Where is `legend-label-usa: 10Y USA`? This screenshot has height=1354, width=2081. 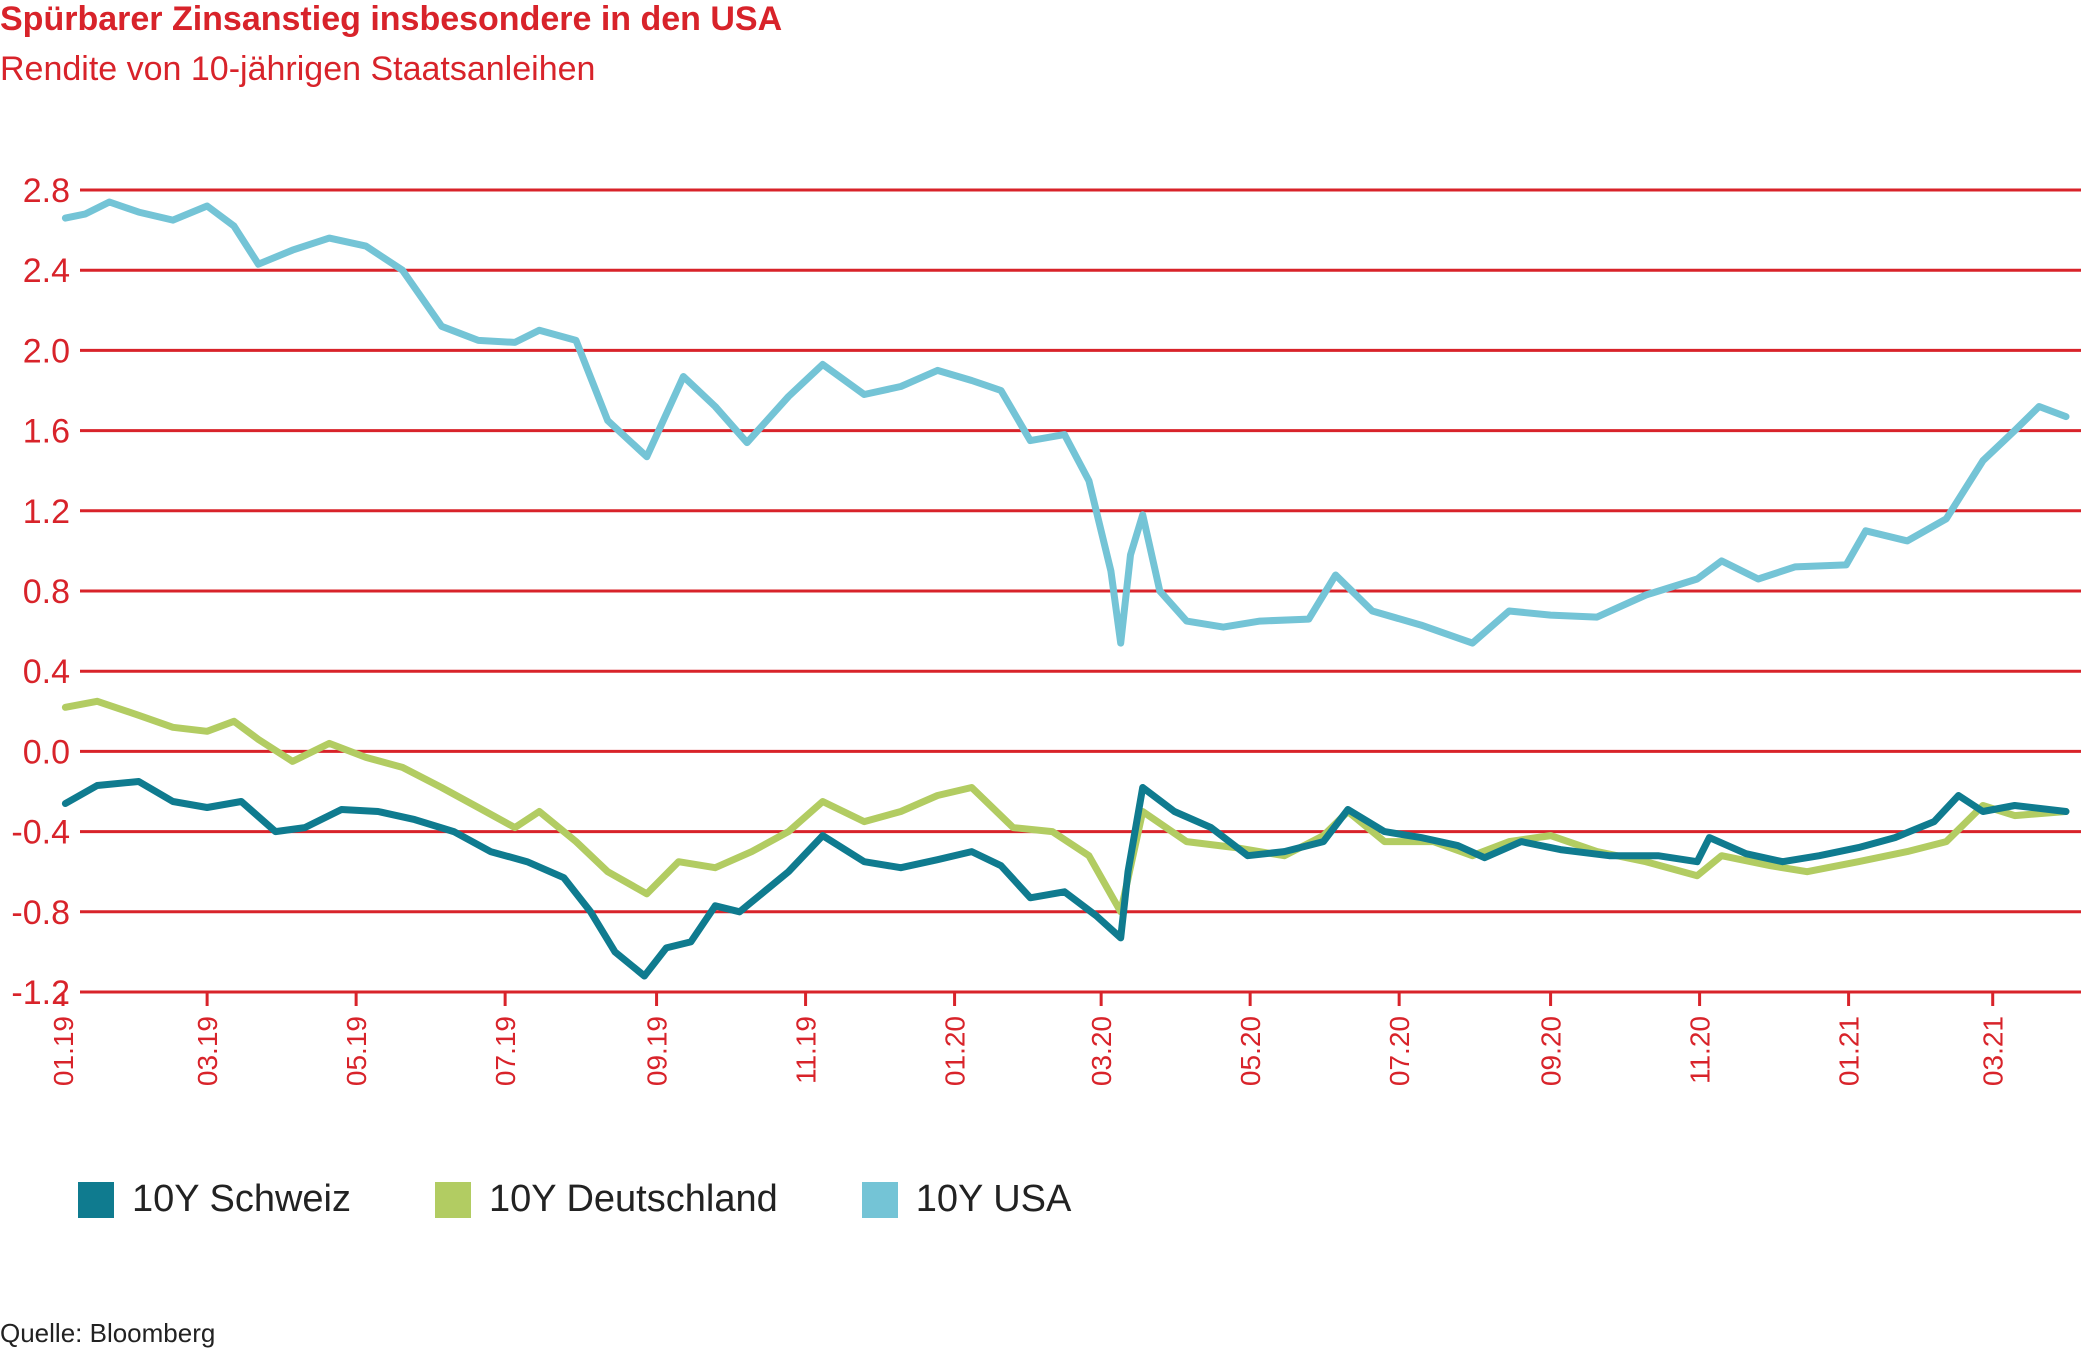 legend-label-usa: 10Y USA is located at coordinates (993, 1199).